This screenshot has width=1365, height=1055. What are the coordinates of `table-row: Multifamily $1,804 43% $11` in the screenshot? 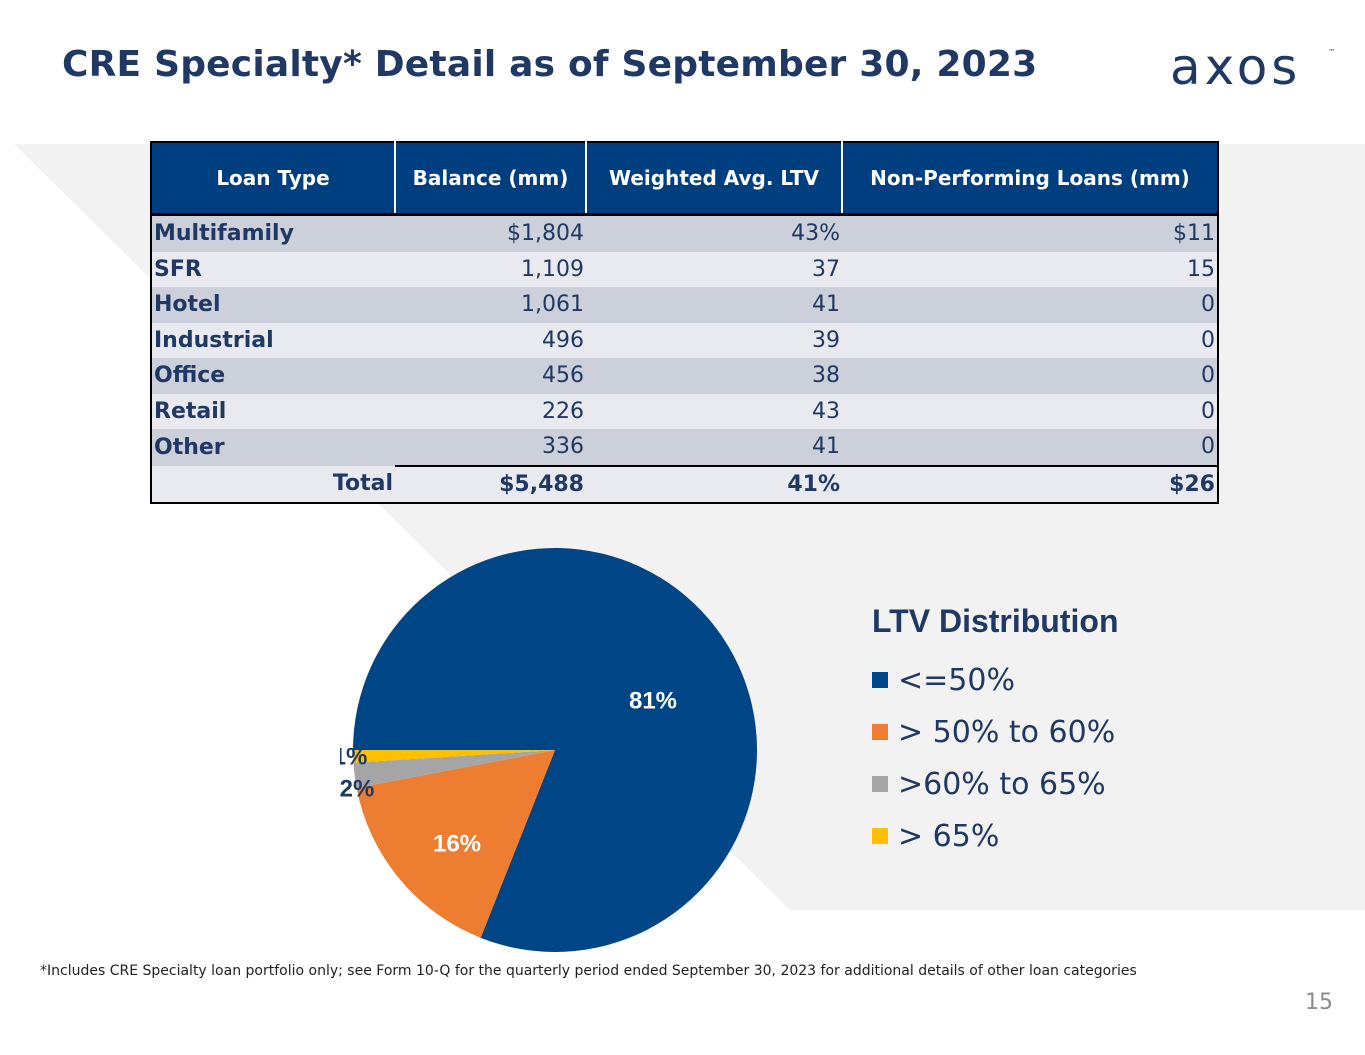 It's located at (684, 233).